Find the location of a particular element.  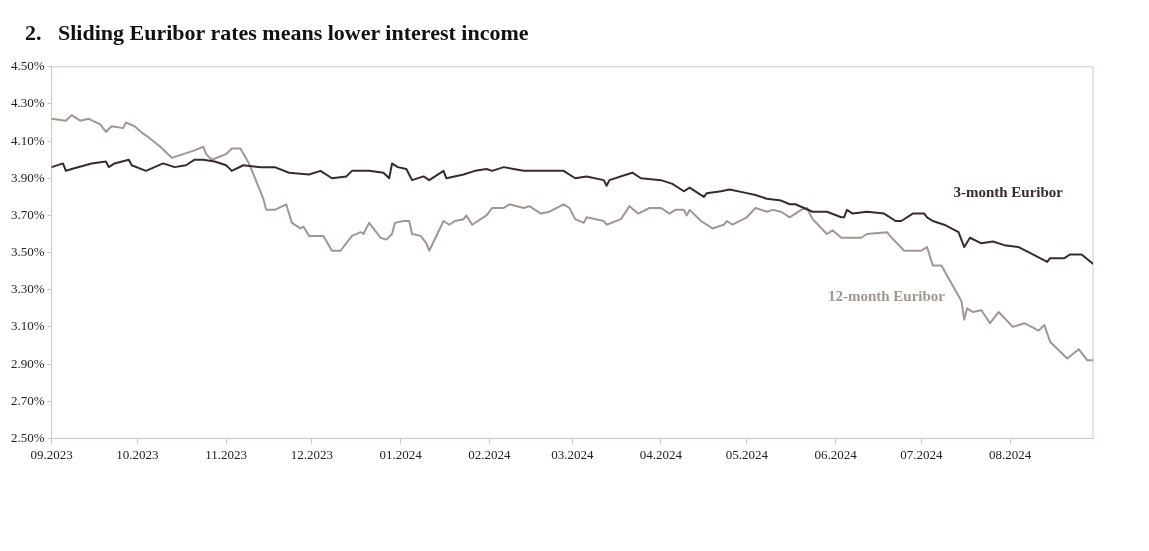

x-tick-label: 12.2023 is located at coordinates (312, 454).